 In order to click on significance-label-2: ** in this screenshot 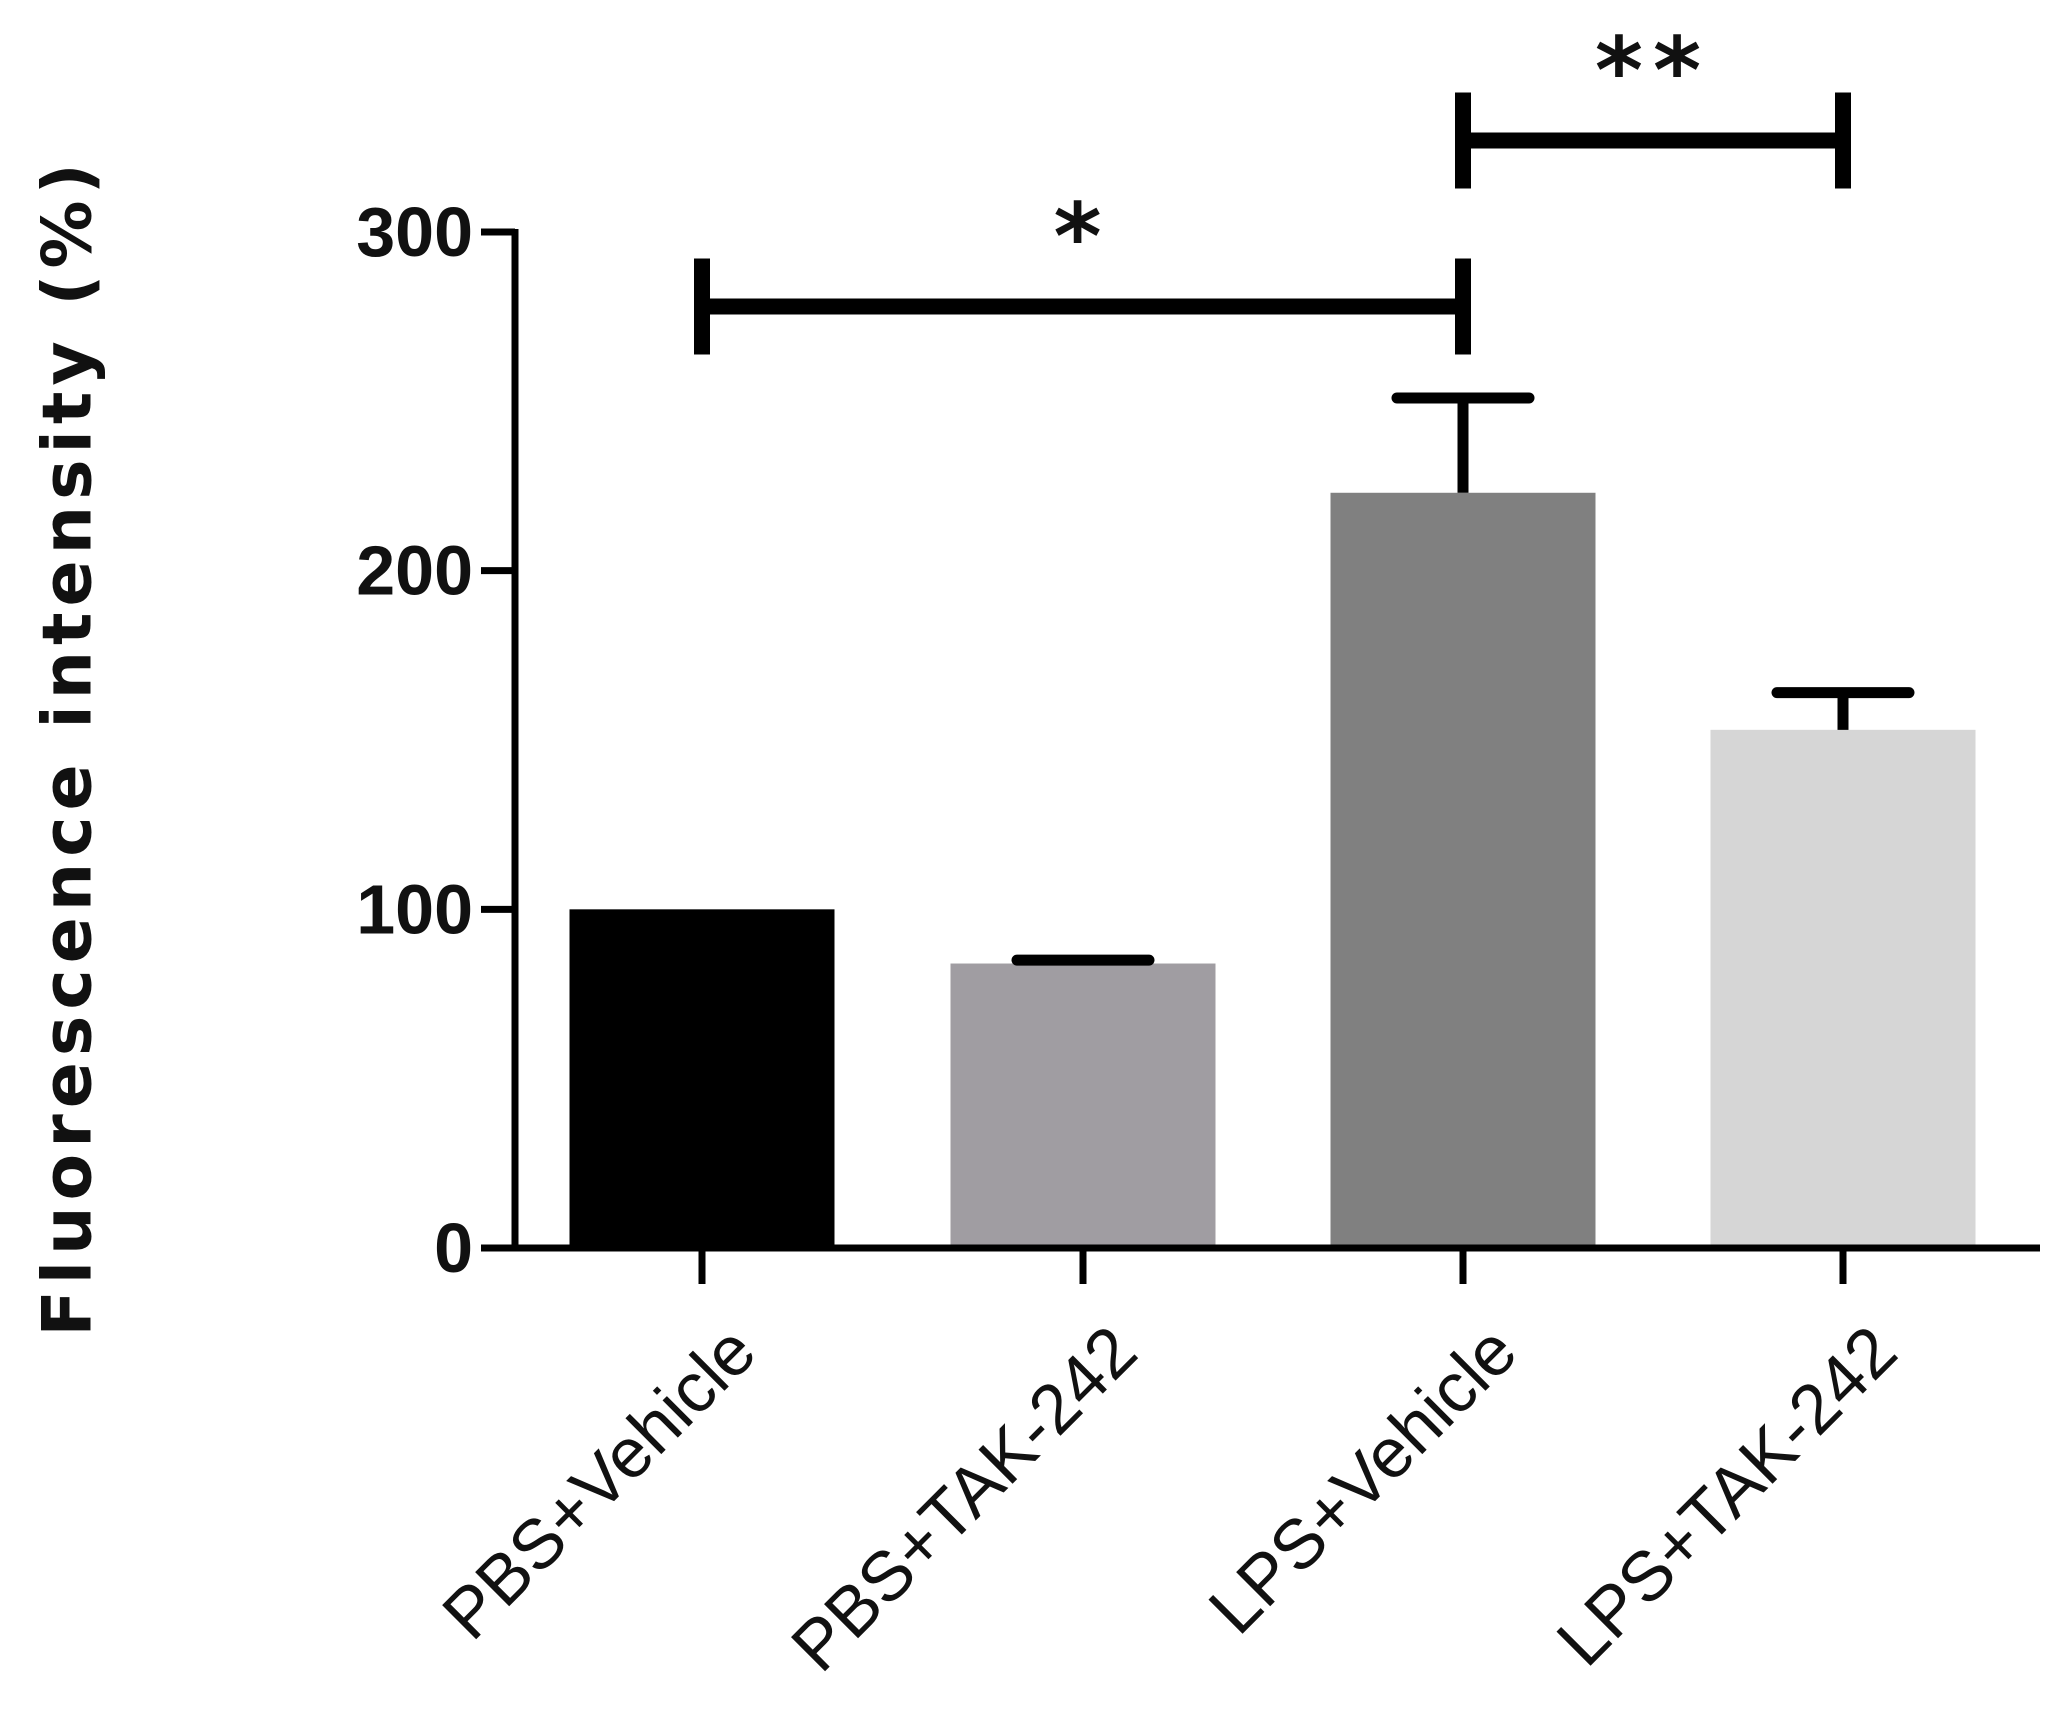, I will do `click(1653, 71)`.